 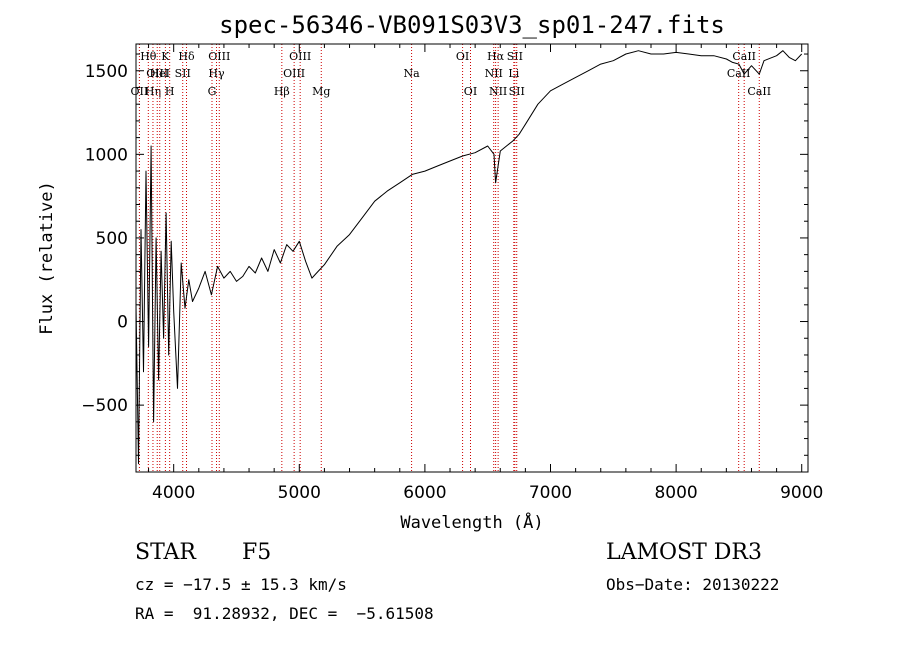 What do you see at coordinates (321, 91) in the screenshot?
I see `marker-label: Mg` at bounding box center [321, 91].